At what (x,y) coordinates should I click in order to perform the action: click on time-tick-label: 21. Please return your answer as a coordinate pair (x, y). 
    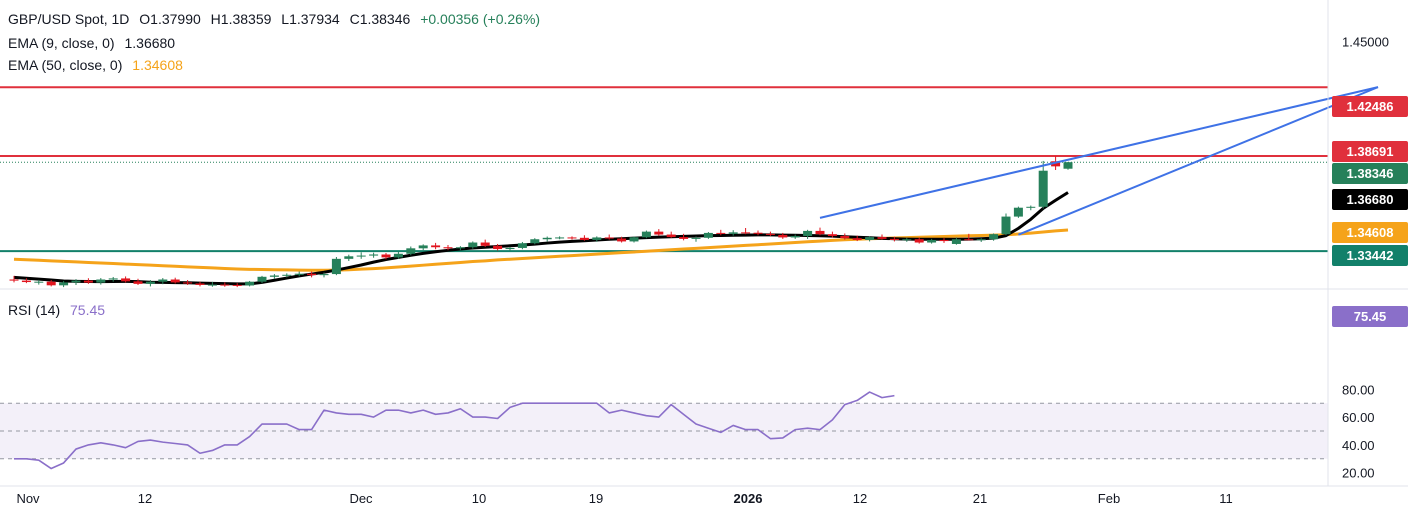
    Looking at the image, I should click on (980, 498).